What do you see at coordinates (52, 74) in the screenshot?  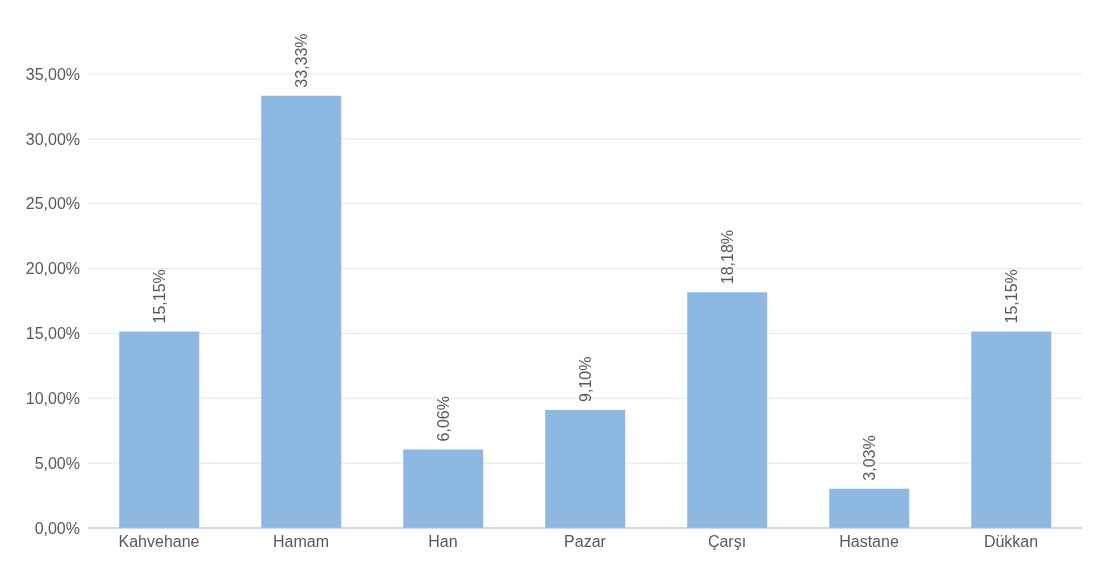 I see `y-tick-label: 35,00%` at bounding box center [52, 74].